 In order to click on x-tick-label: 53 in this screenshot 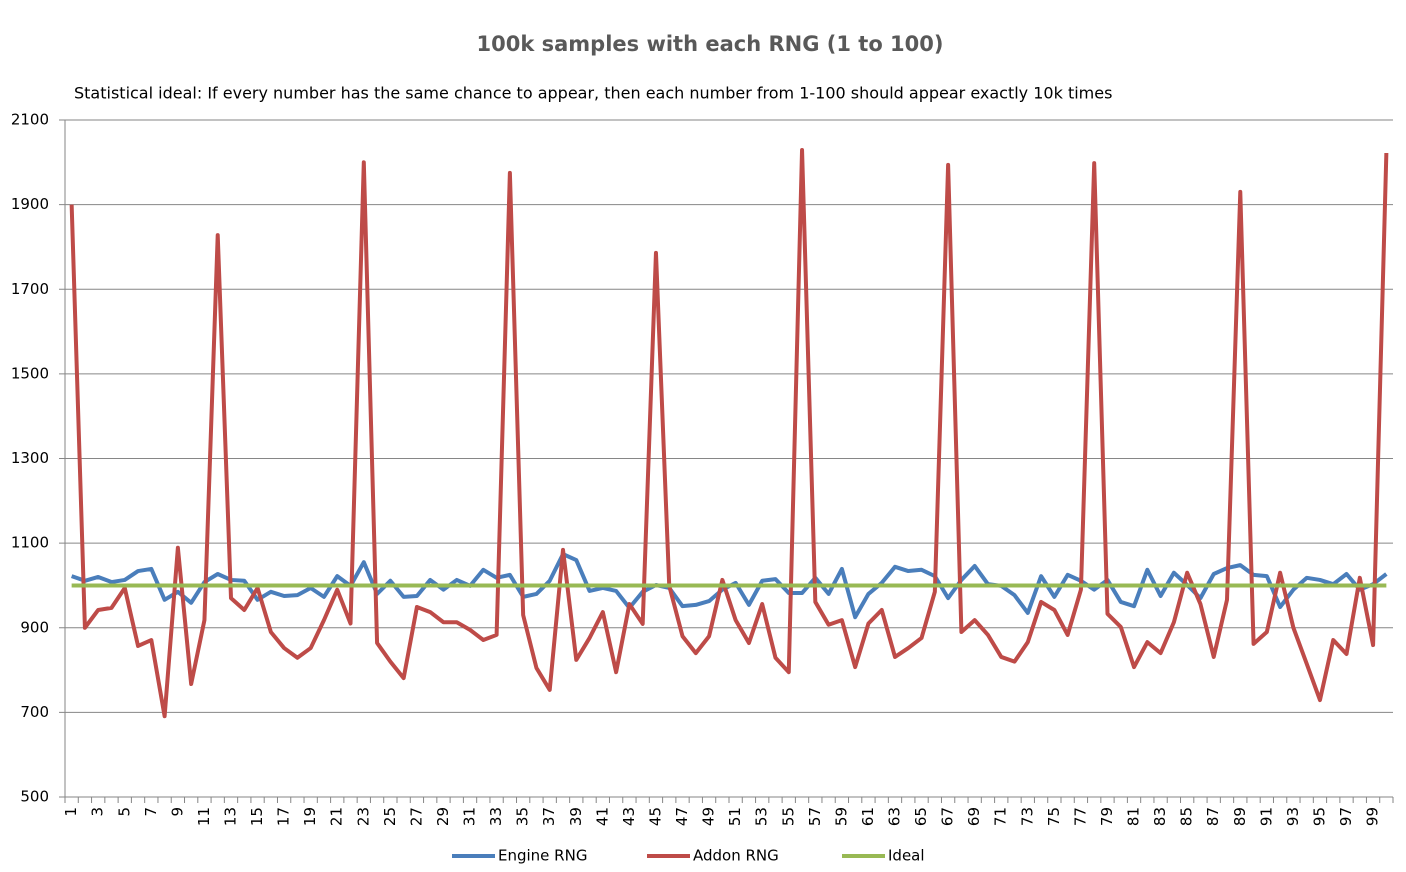, I will do `click(762, 816)`.